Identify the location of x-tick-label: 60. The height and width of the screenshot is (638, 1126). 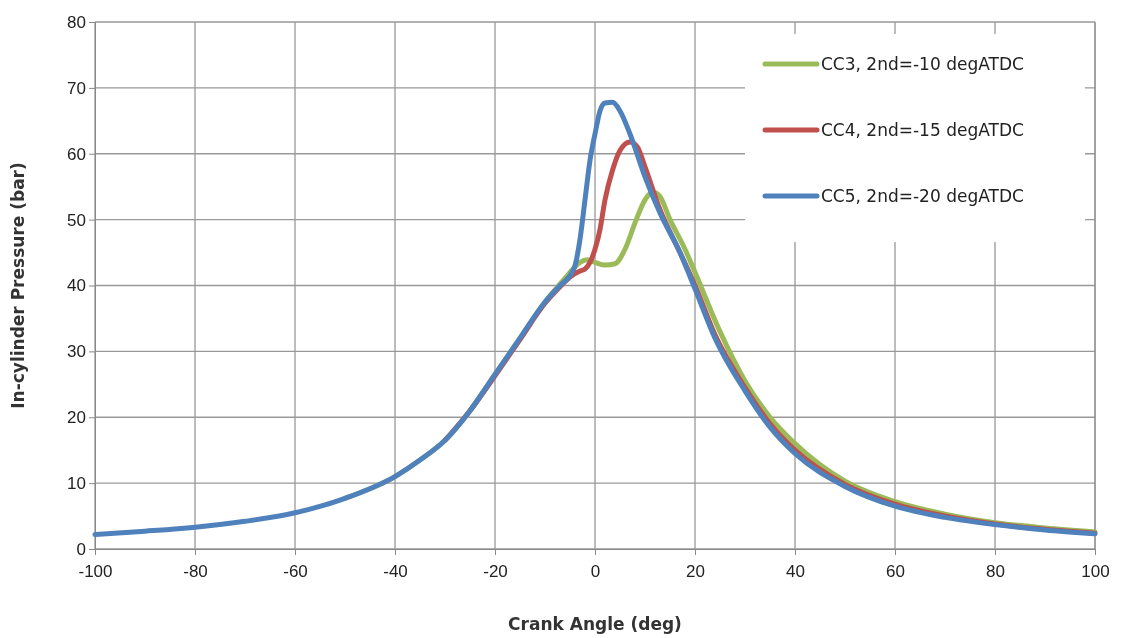
(895, 571).